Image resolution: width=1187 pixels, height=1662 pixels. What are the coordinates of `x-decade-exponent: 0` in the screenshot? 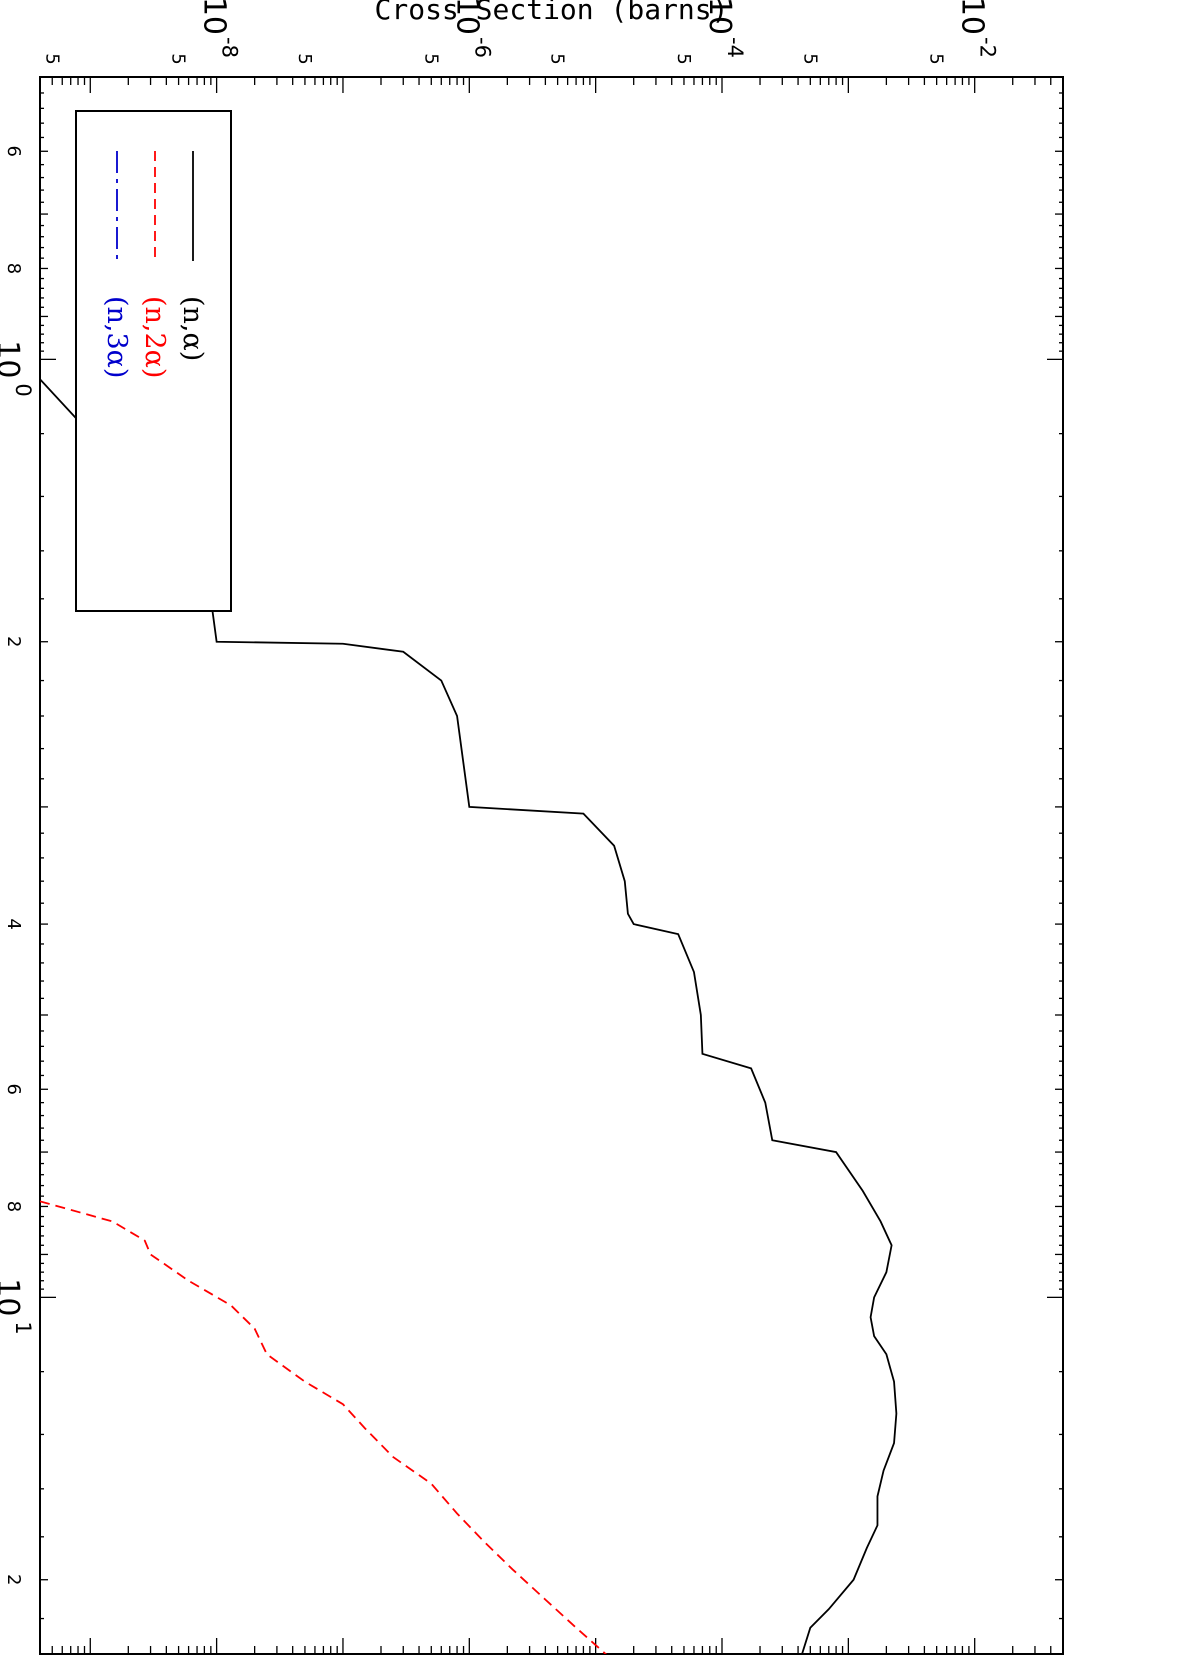 It's located at (23, 389).